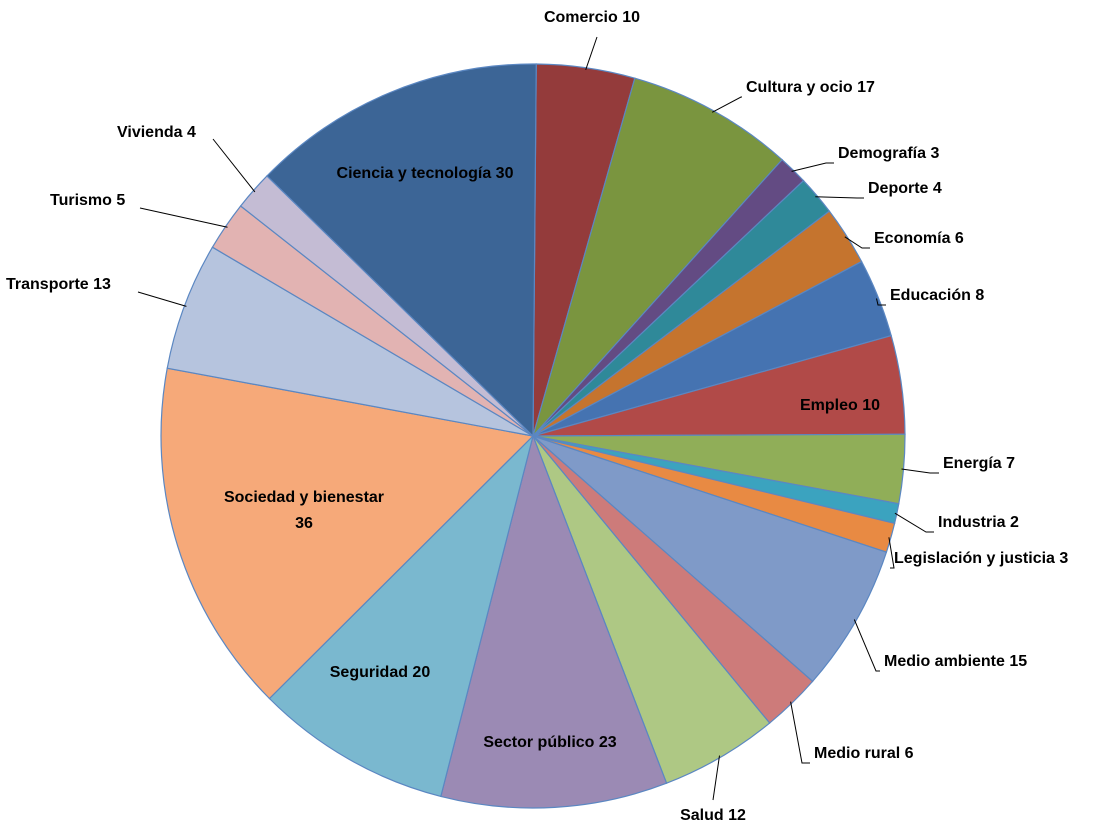 The width and height of the screenshot is (1094, 831). Describe the element at coordinates (840, 405) in the screenshot. I see `slice-label-7: Empleo 10` at that location.